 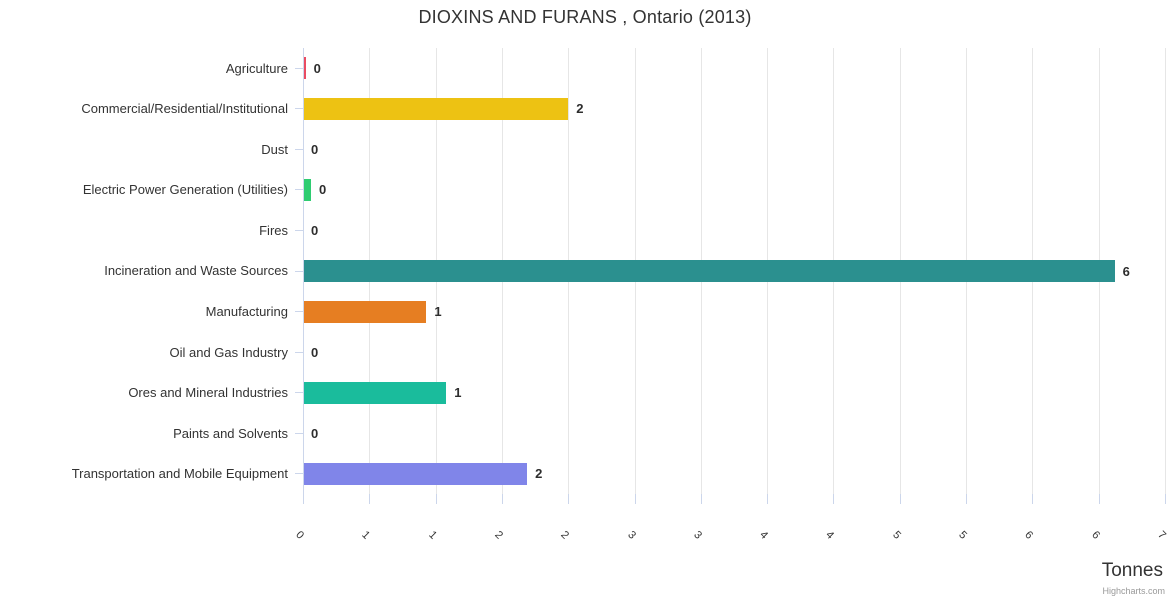 I want to click on category-label-oil-and-gas-industry: Oil and Gas Industry, so click(x=229, y=352).